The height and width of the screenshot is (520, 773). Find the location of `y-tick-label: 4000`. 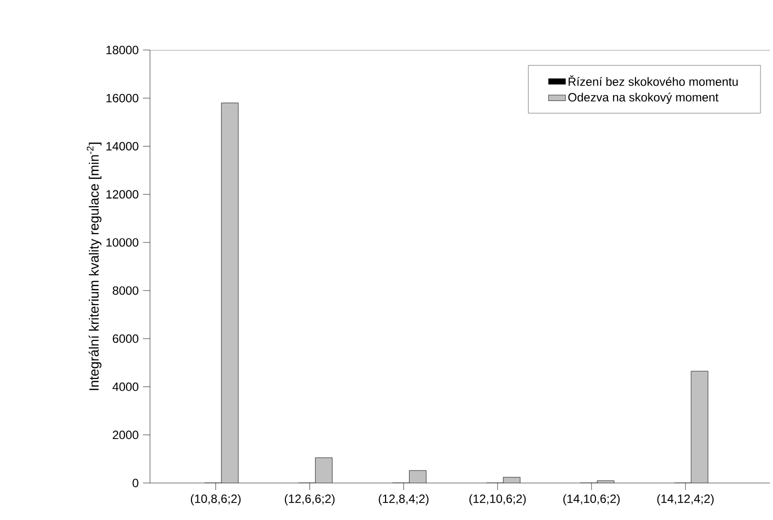

y-tick-label: 4000 is located at coordinates (125, 386).